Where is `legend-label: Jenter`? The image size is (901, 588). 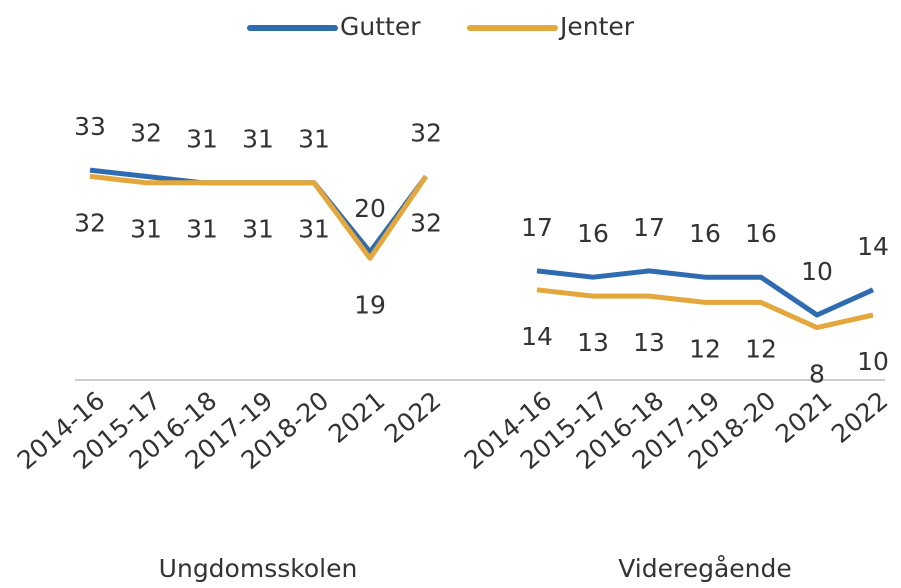
legend-label: Jenter is located at coordinates (596, 26).